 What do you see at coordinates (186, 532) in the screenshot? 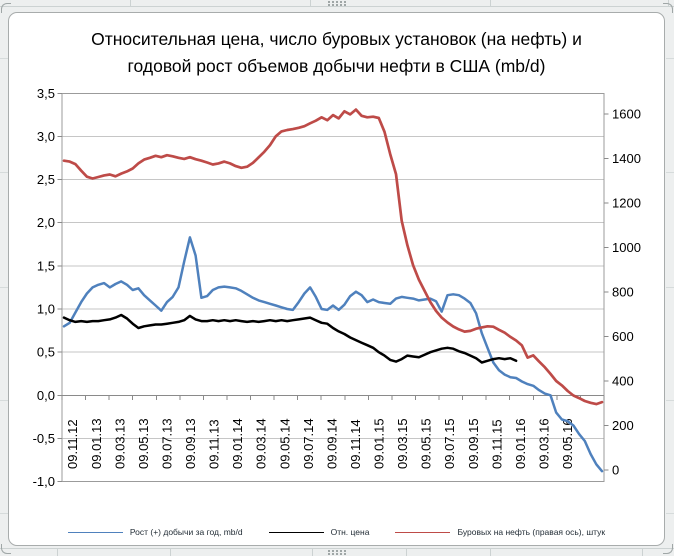
I see `legend-label: Рост (+) добычи за год, mb/d` at bounding box center [186, 532].